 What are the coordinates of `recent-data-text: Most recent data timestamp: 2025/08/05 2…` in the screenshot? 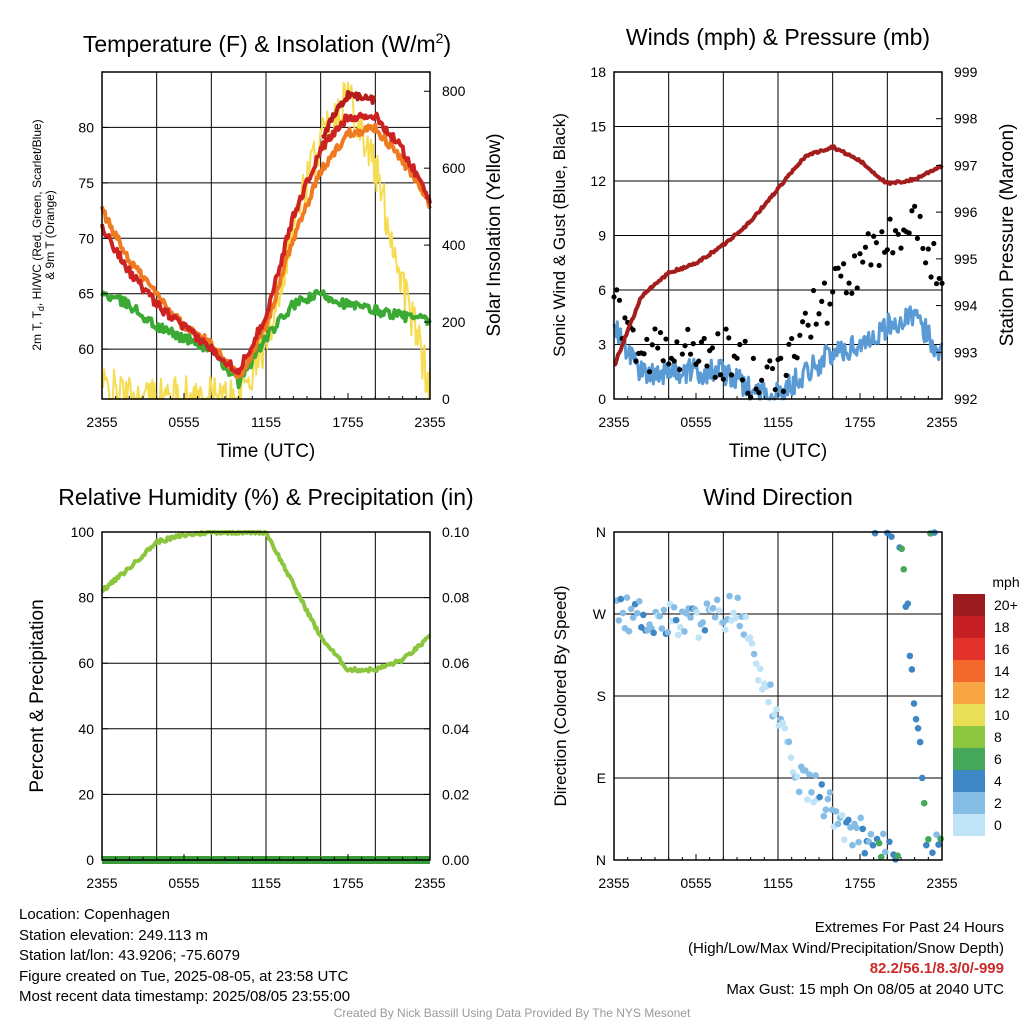 It's located at (185, 996).